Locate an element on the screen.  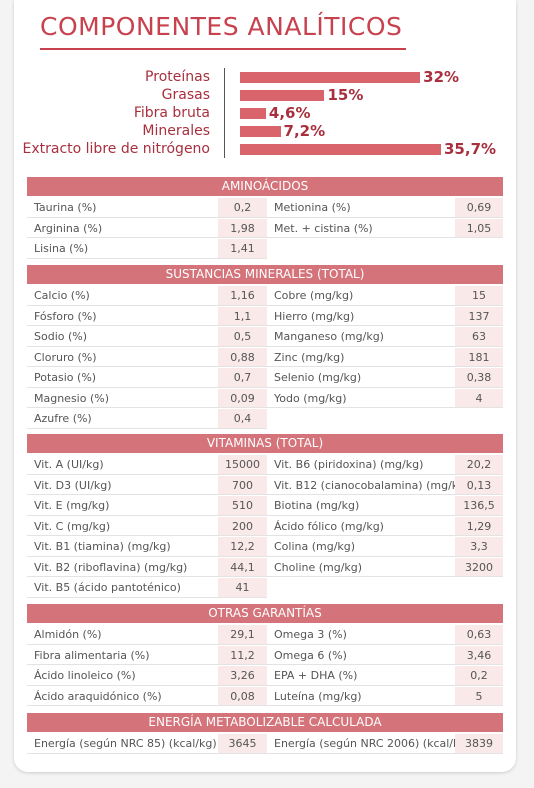
cell-value: 5 is located at coordinates (479, 696).